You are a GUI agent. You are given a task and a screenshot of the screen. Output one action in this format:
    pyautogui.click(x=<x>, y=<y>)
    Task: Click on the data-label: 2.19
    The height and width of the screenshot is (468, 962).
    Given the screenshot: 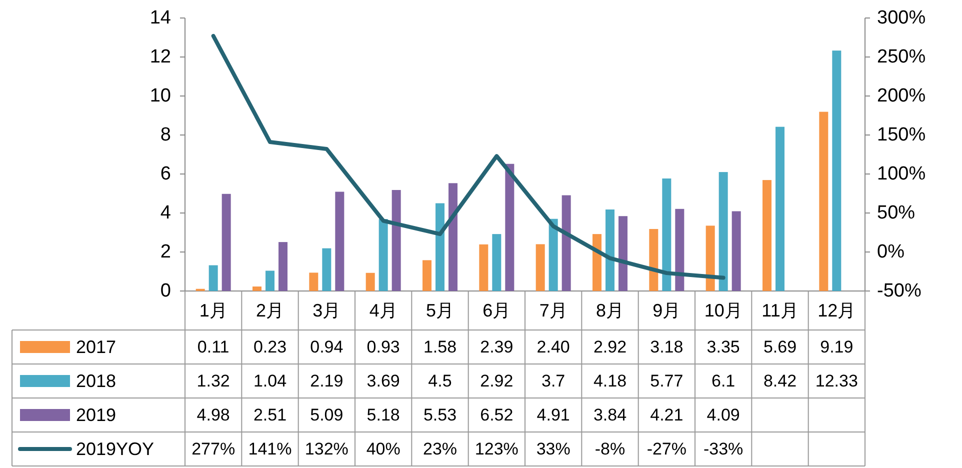 What is the action you would take?
    pyautogui.click(x=327, y=381)
    